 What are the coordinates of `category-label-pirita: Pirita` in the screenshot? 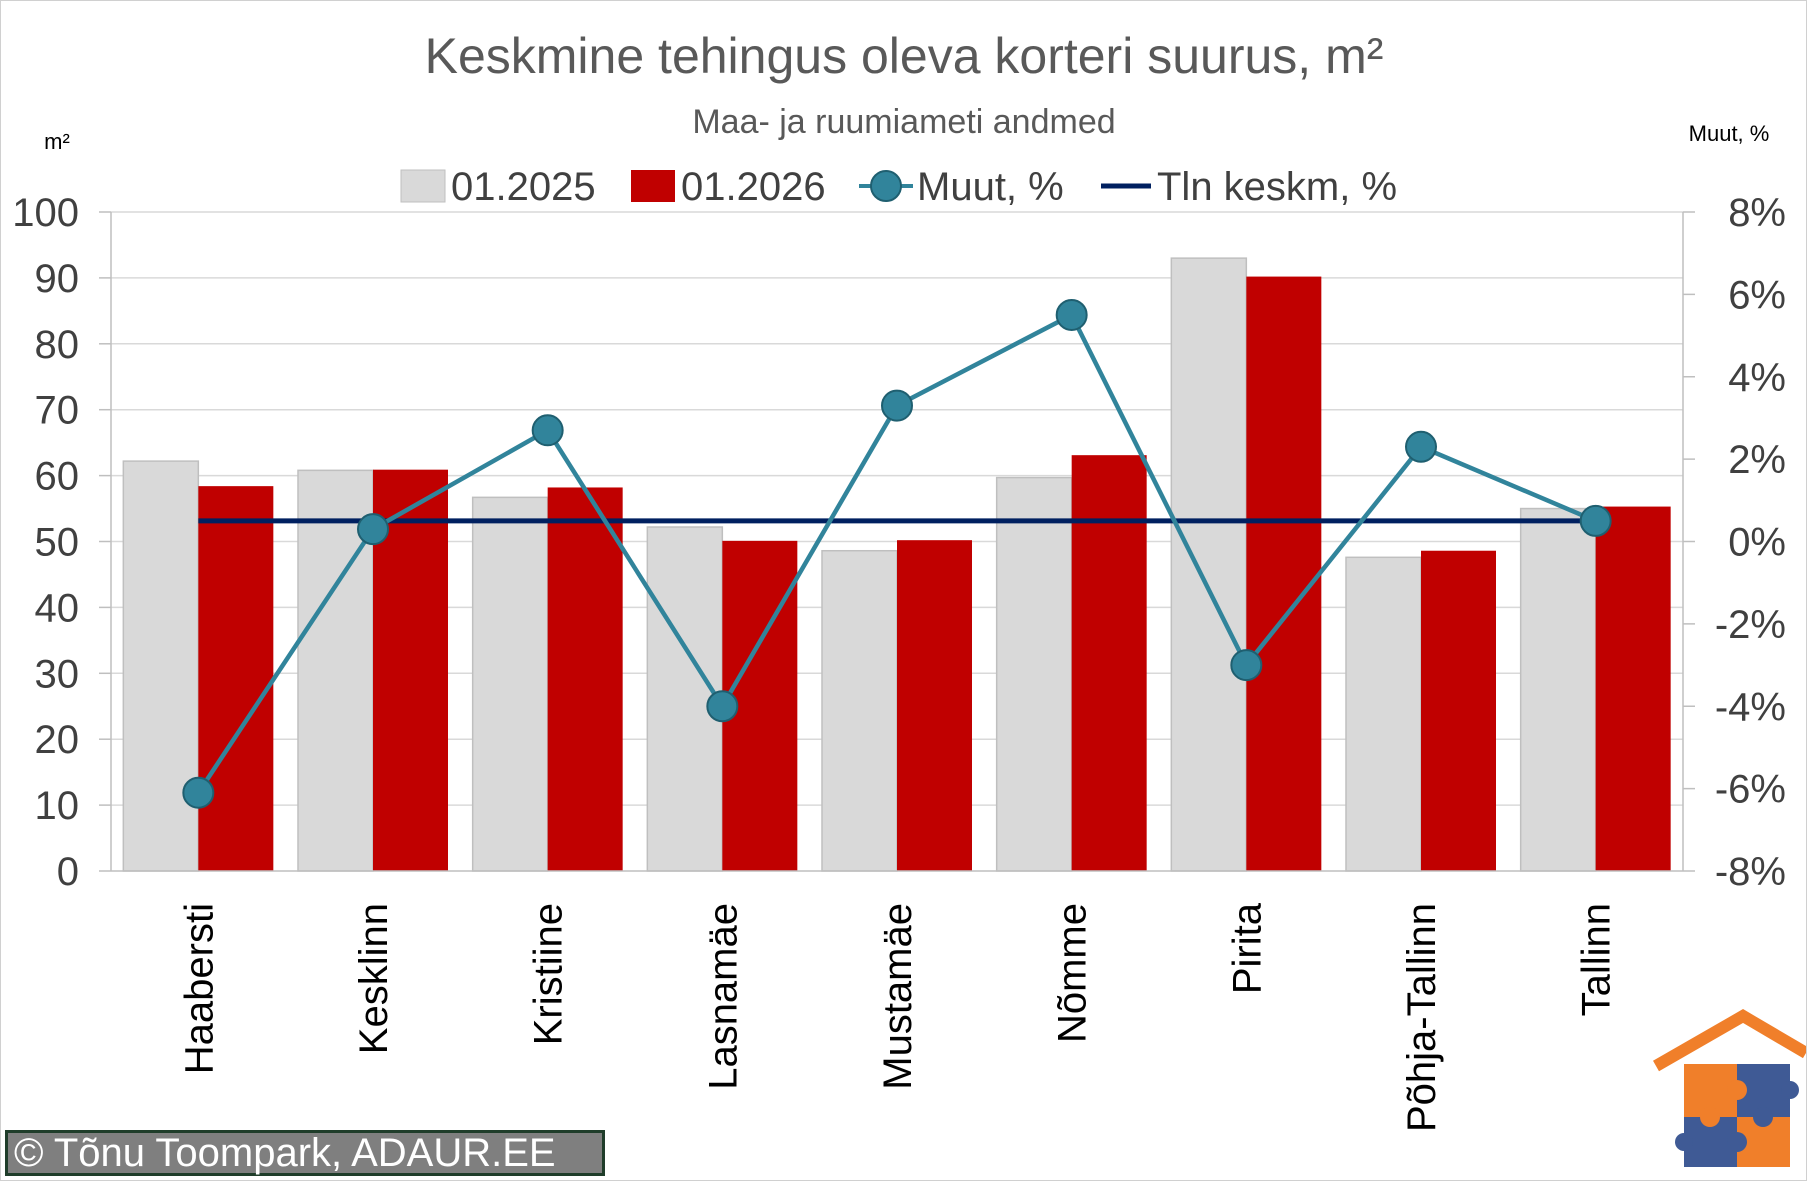 It's located at (1247, 948).